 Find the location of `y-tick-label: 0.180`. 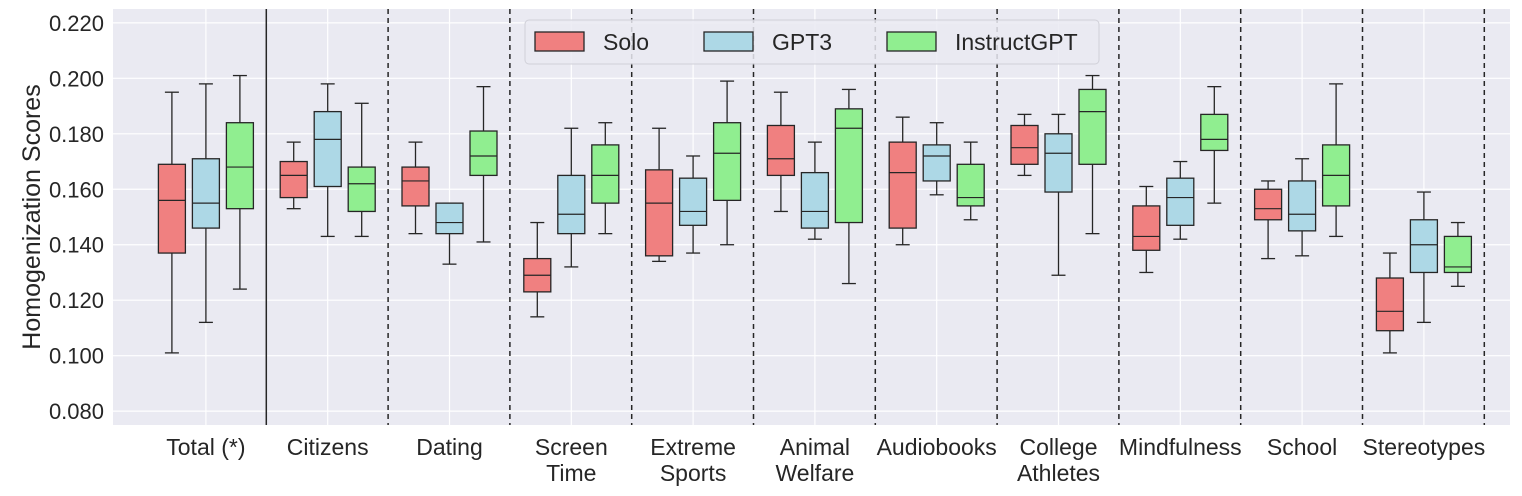

y-tick-label: 0.180 is located at coordinates (76, 134).